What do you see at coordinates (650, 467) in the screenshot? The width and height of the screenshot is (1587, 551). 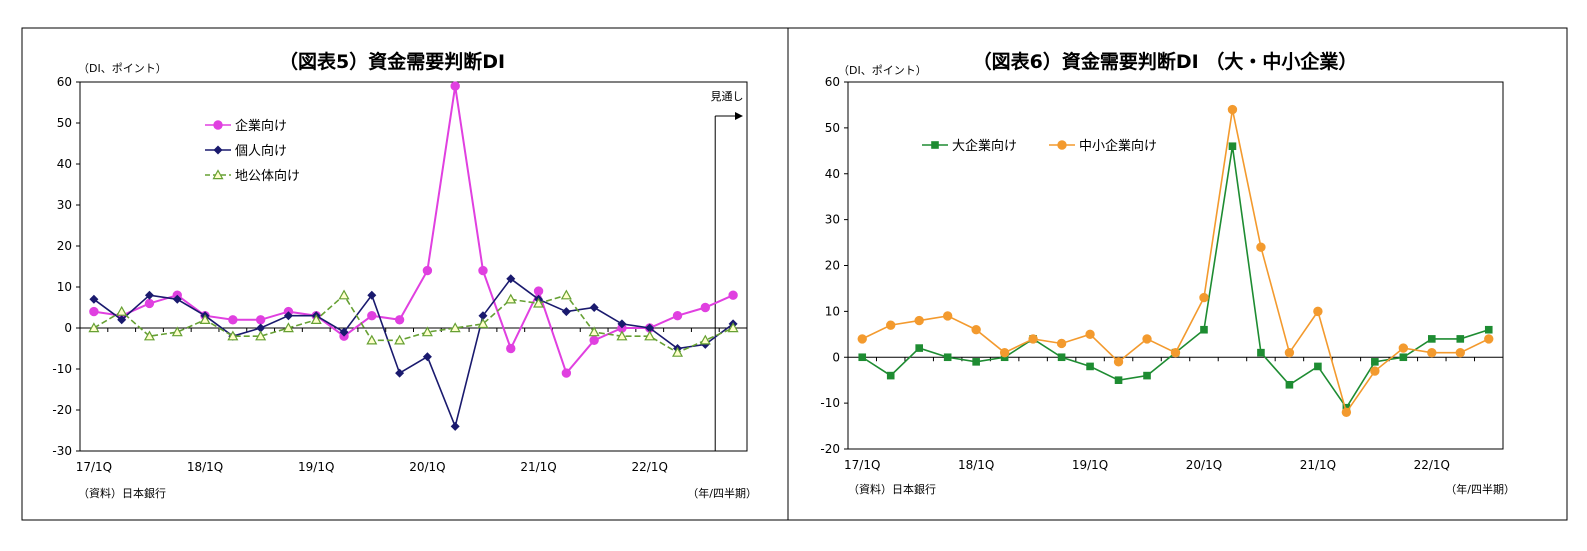 I see `x-tick-label: 22/1Q` at bounding box center [650, 467].